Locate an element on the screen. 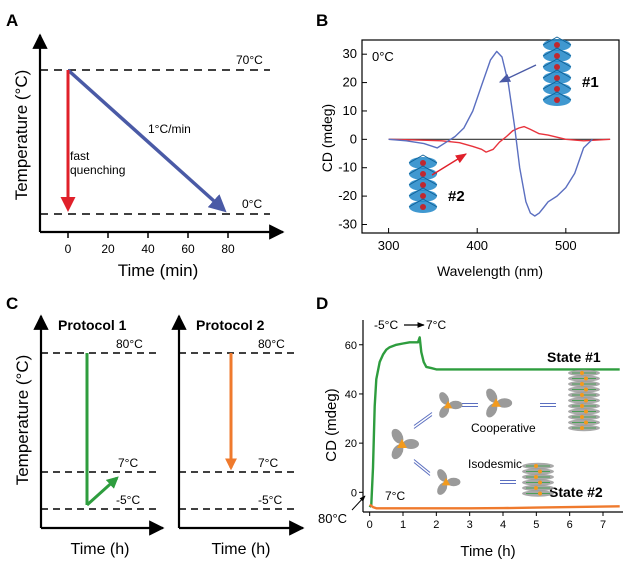  a-x-tick-label: 0 is located at coordinates (68, 249).